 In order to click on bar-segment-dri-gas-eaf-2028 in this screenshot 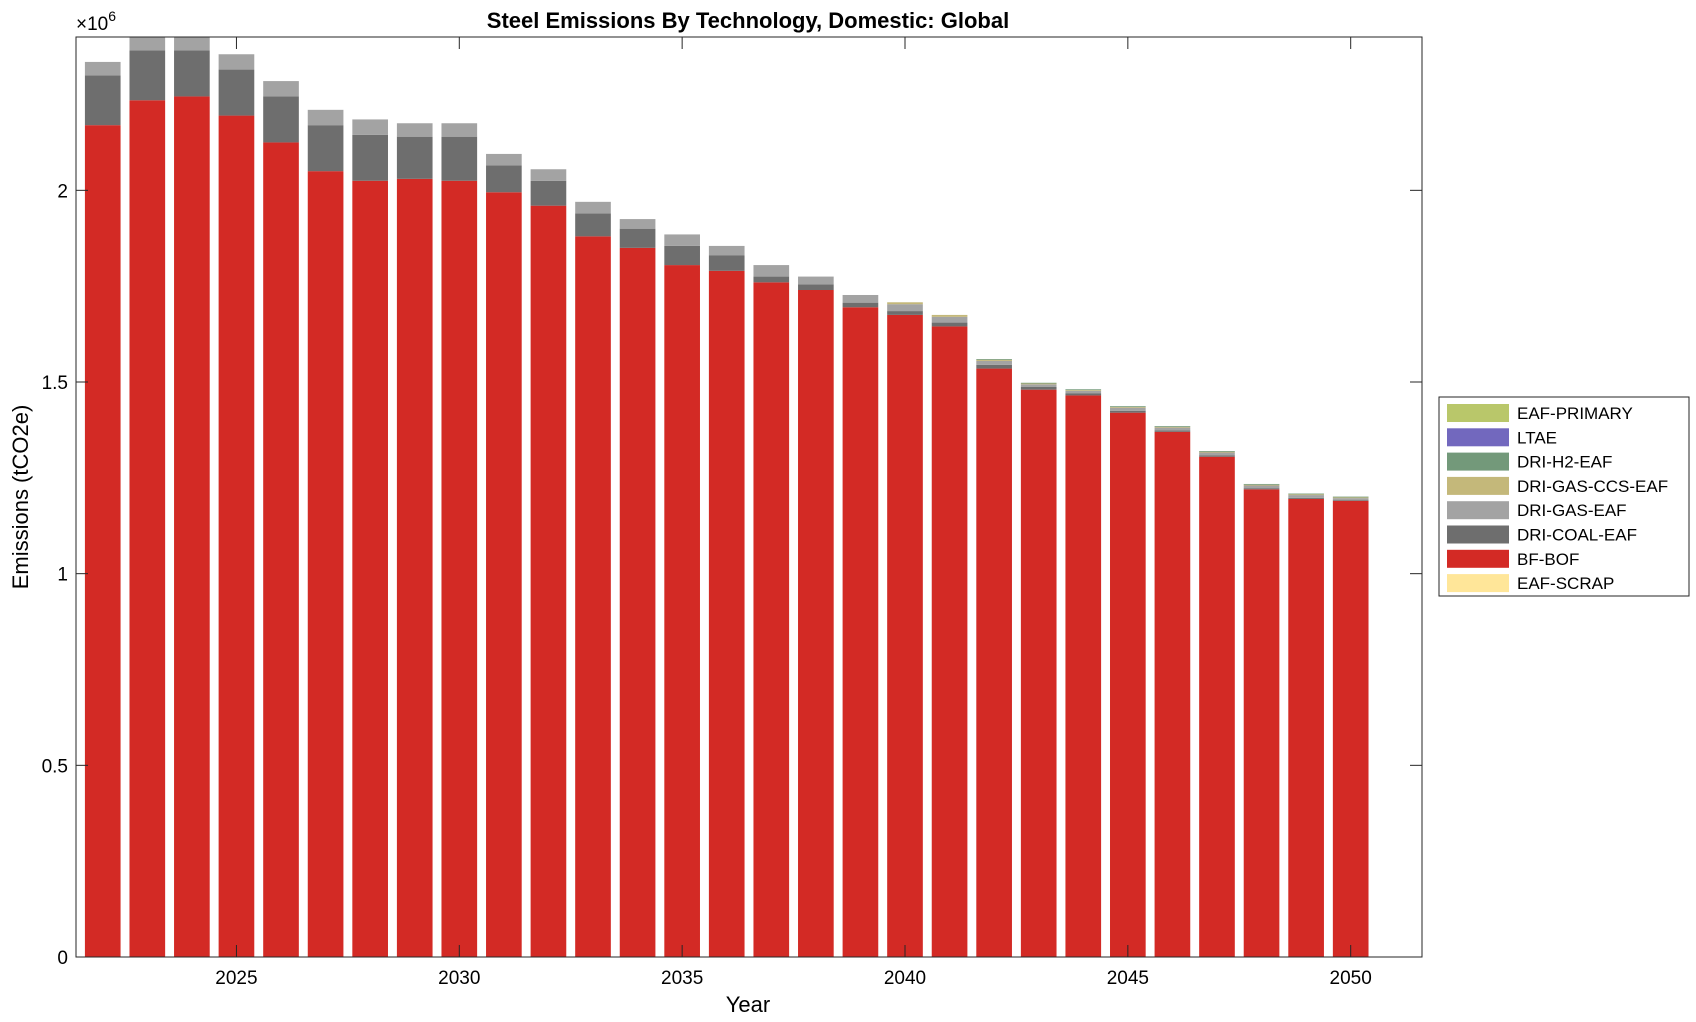, I will do `click(370, 127)`.